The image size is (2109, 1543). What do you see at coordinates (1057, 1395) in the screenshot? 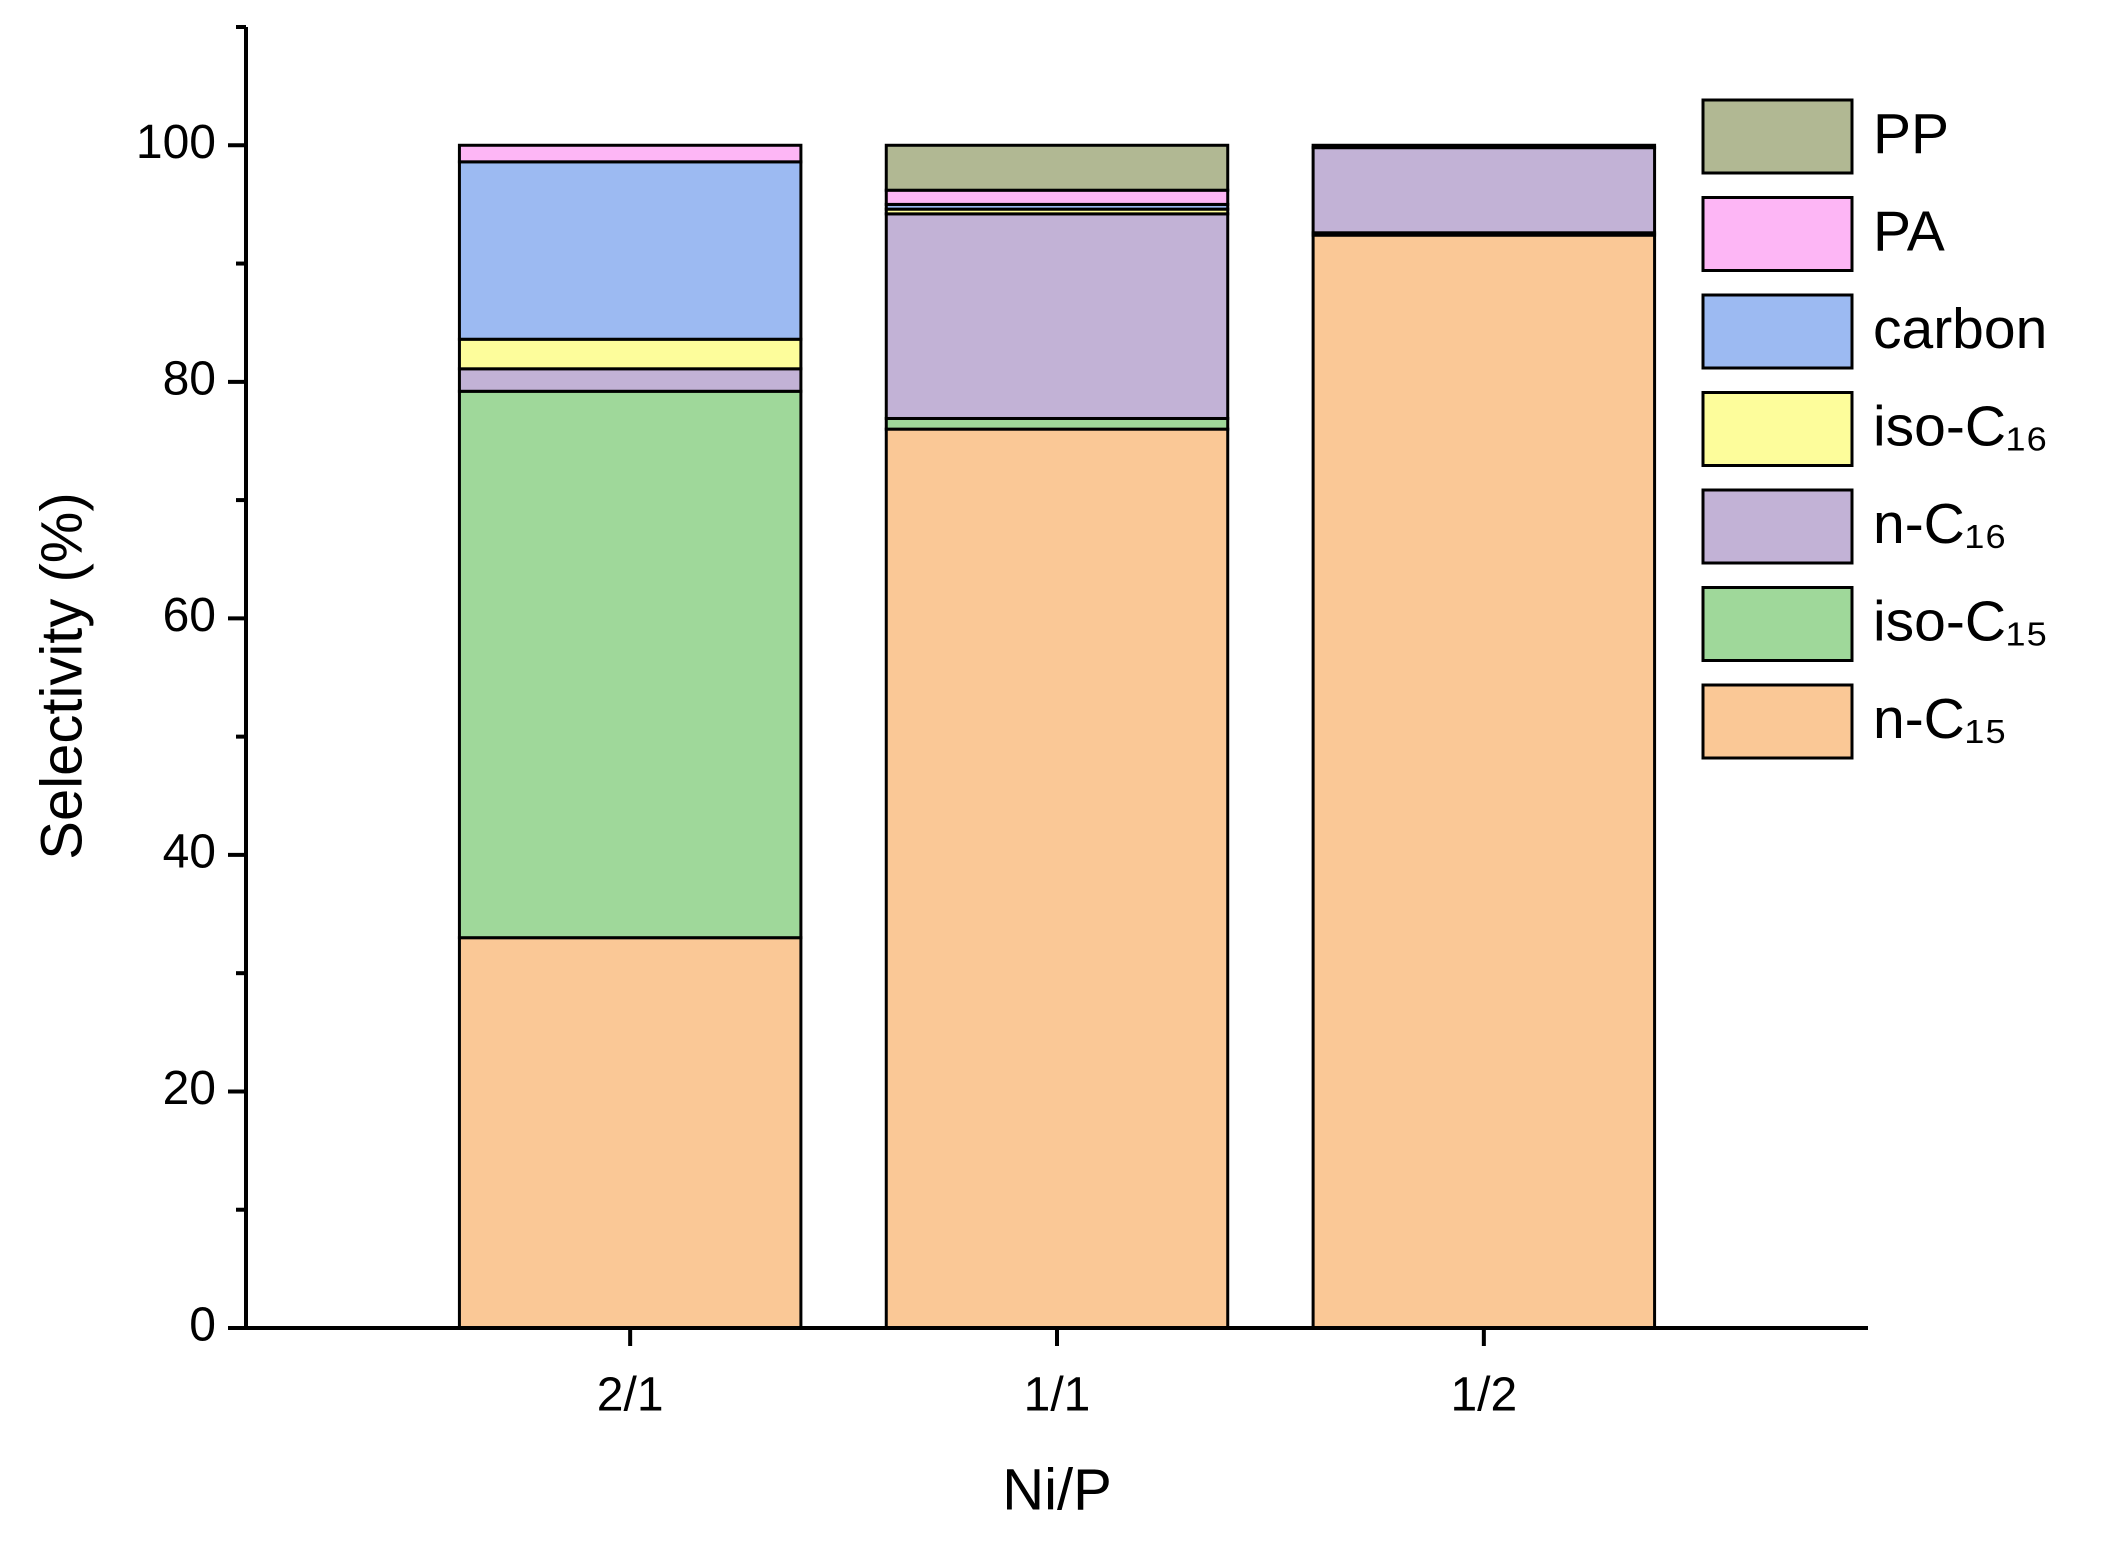
I see `x-tick-label: 1/1` at bounding box center [1057, 1395].